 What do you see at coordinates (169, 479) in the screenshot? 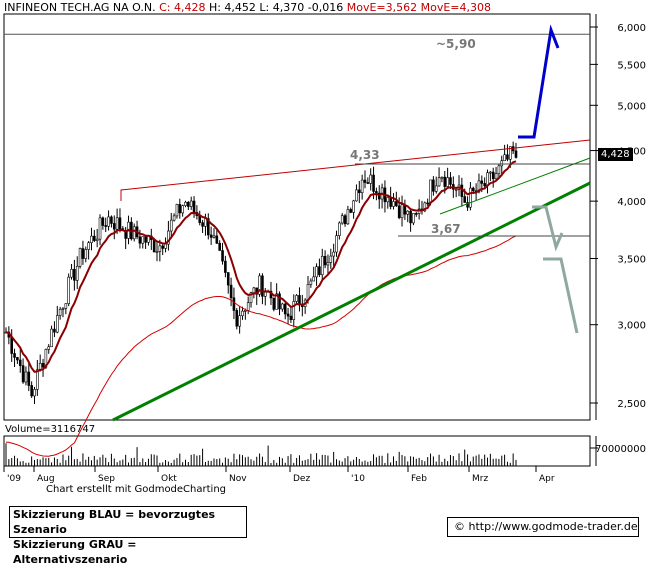
I see `x-tick-label: Okt` at bounding box center [169, 479].